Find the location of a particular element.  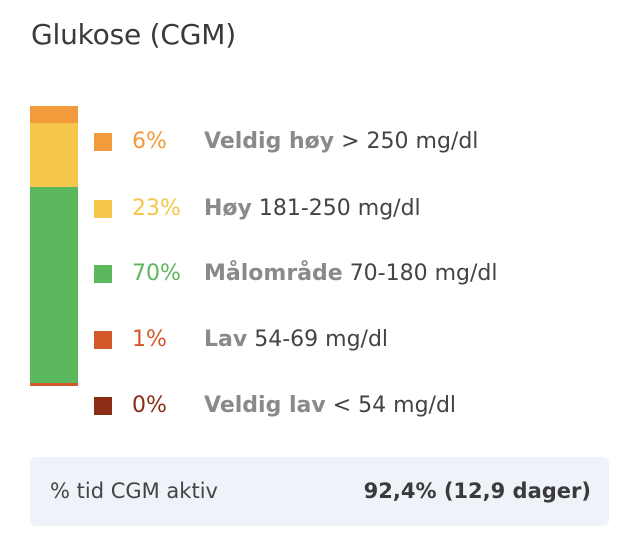

range-name: Veldig lav is located at coordinates (265, 405).